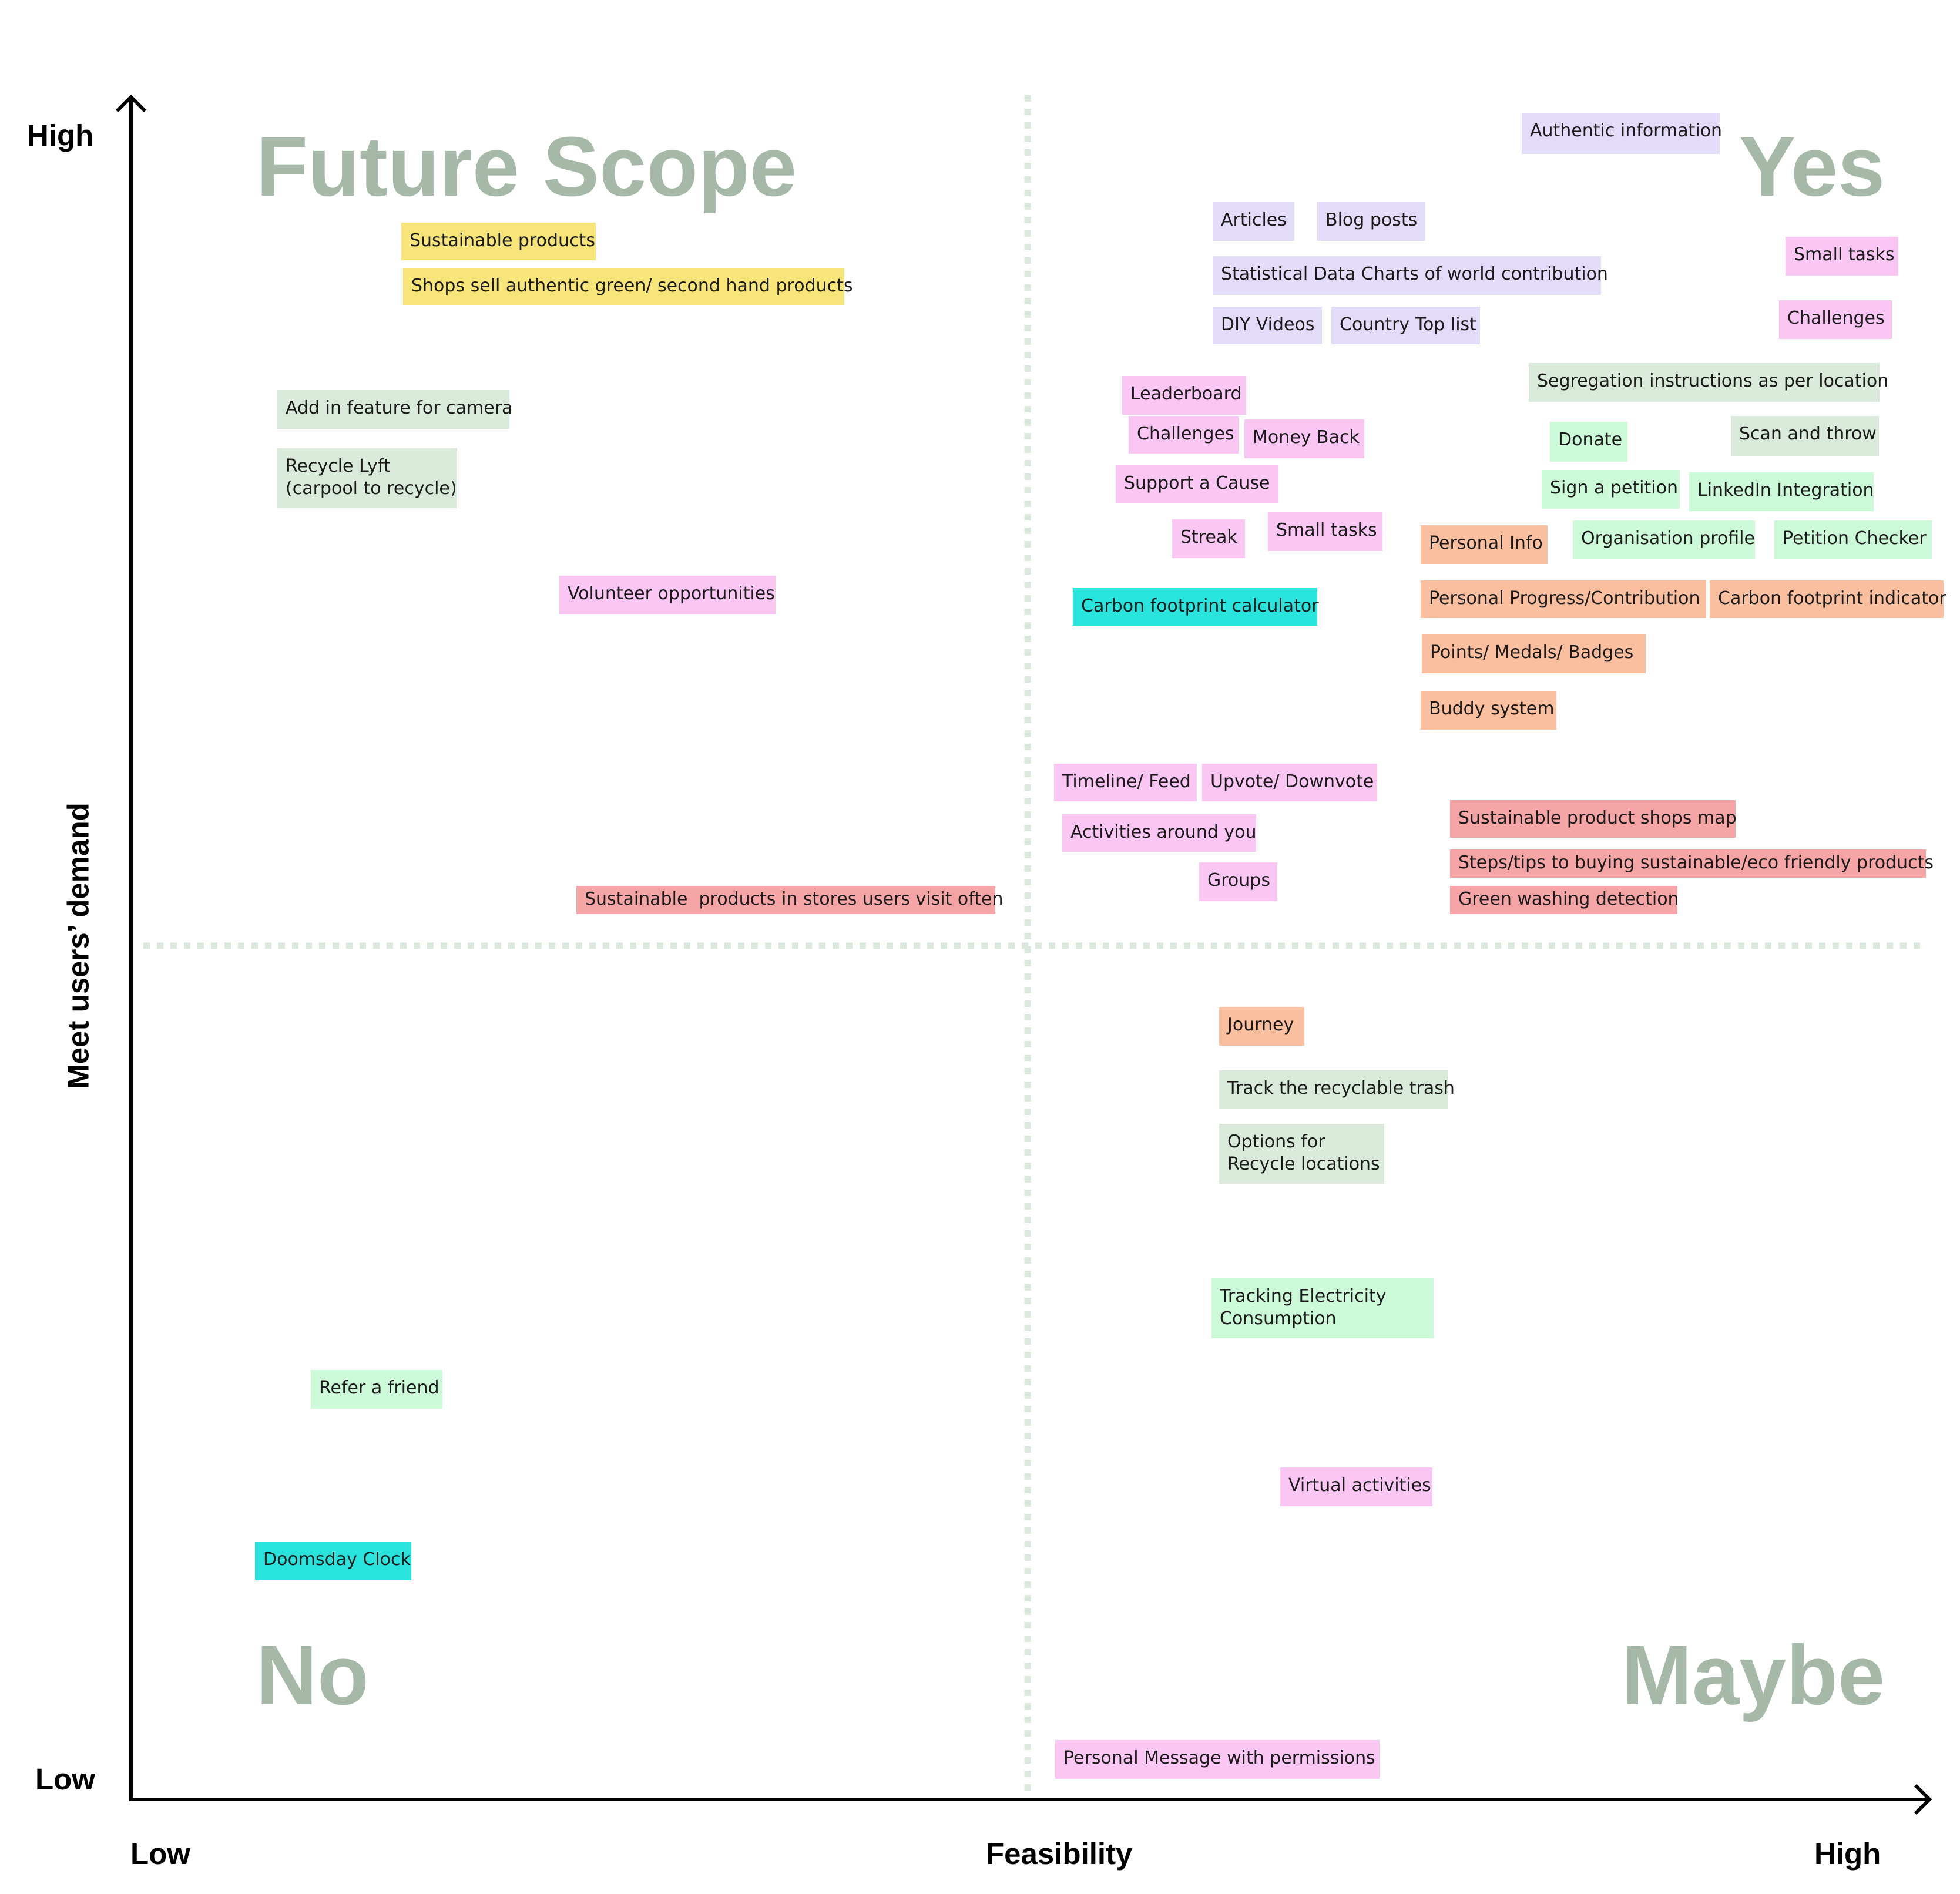 The image size is (1960, 1894). Describe the element at coordinates (1159, 833) in the screenshot. I see `sticky-note: Activities around you` at that location.